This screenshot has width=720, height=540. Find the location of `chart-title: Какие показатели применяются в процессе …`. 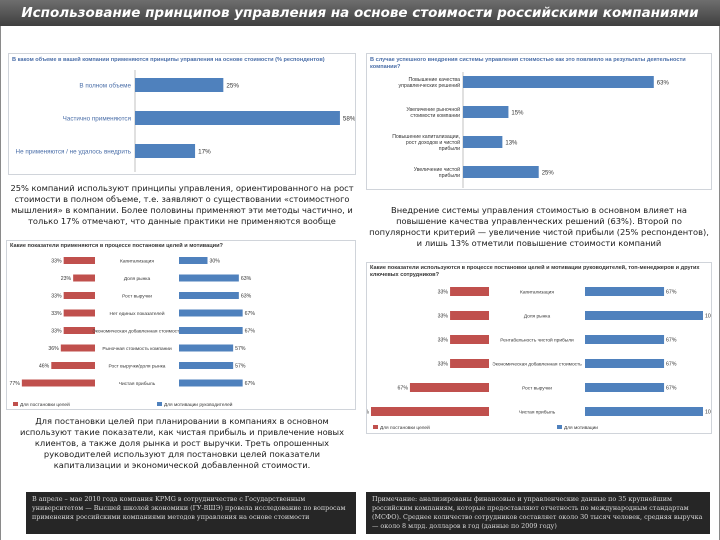

chart-title: Какие показатели применяются в процессе … is located at coordinates (116, 246).